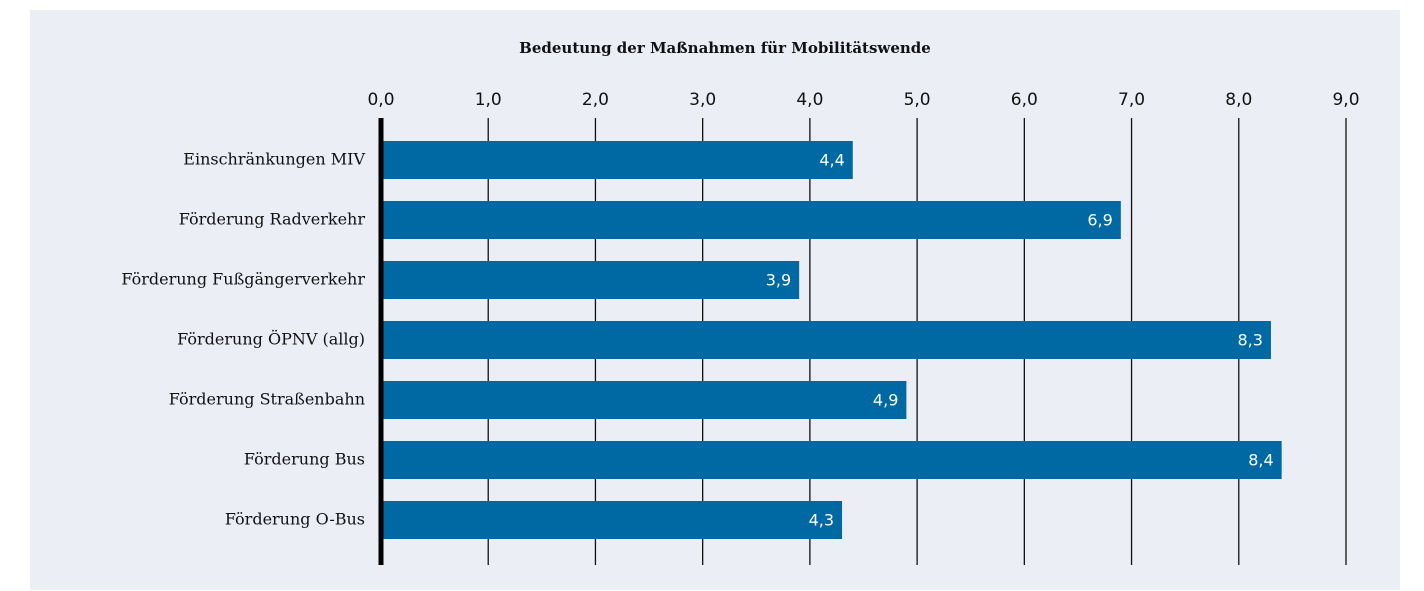  Describe the element at coordinates (831, 160) in the screenshot. I see `data-label: 4,4` at that location.